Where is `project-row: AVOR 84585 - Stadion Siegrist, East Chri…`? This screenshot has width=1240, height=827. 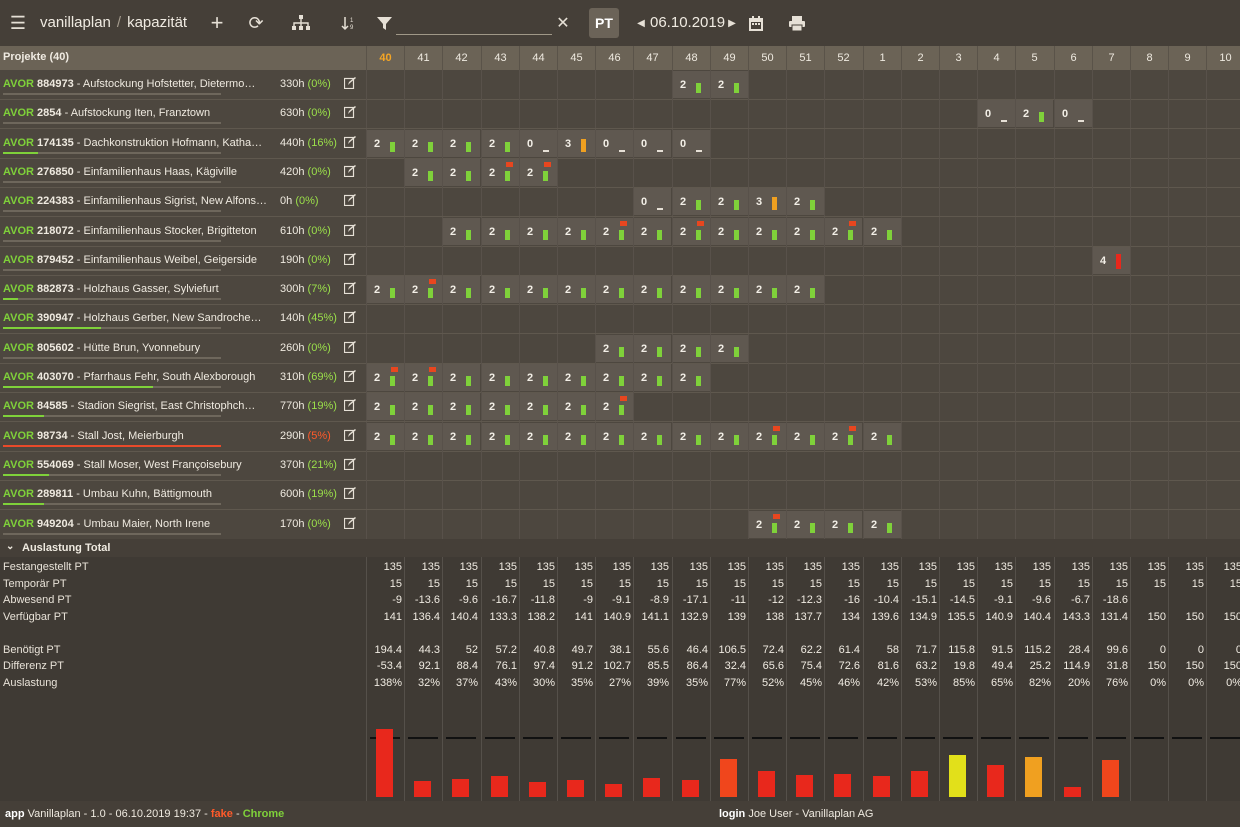 project-row: AVOR 84585 - Stadion Siegrist, East Chri… is located at coordinates (620, 407).